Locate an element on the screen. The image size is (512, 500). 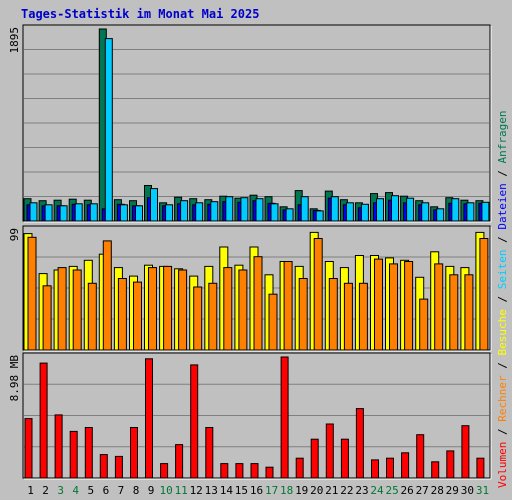
x-tick-label: 24 is located at coordinates (377, 490).